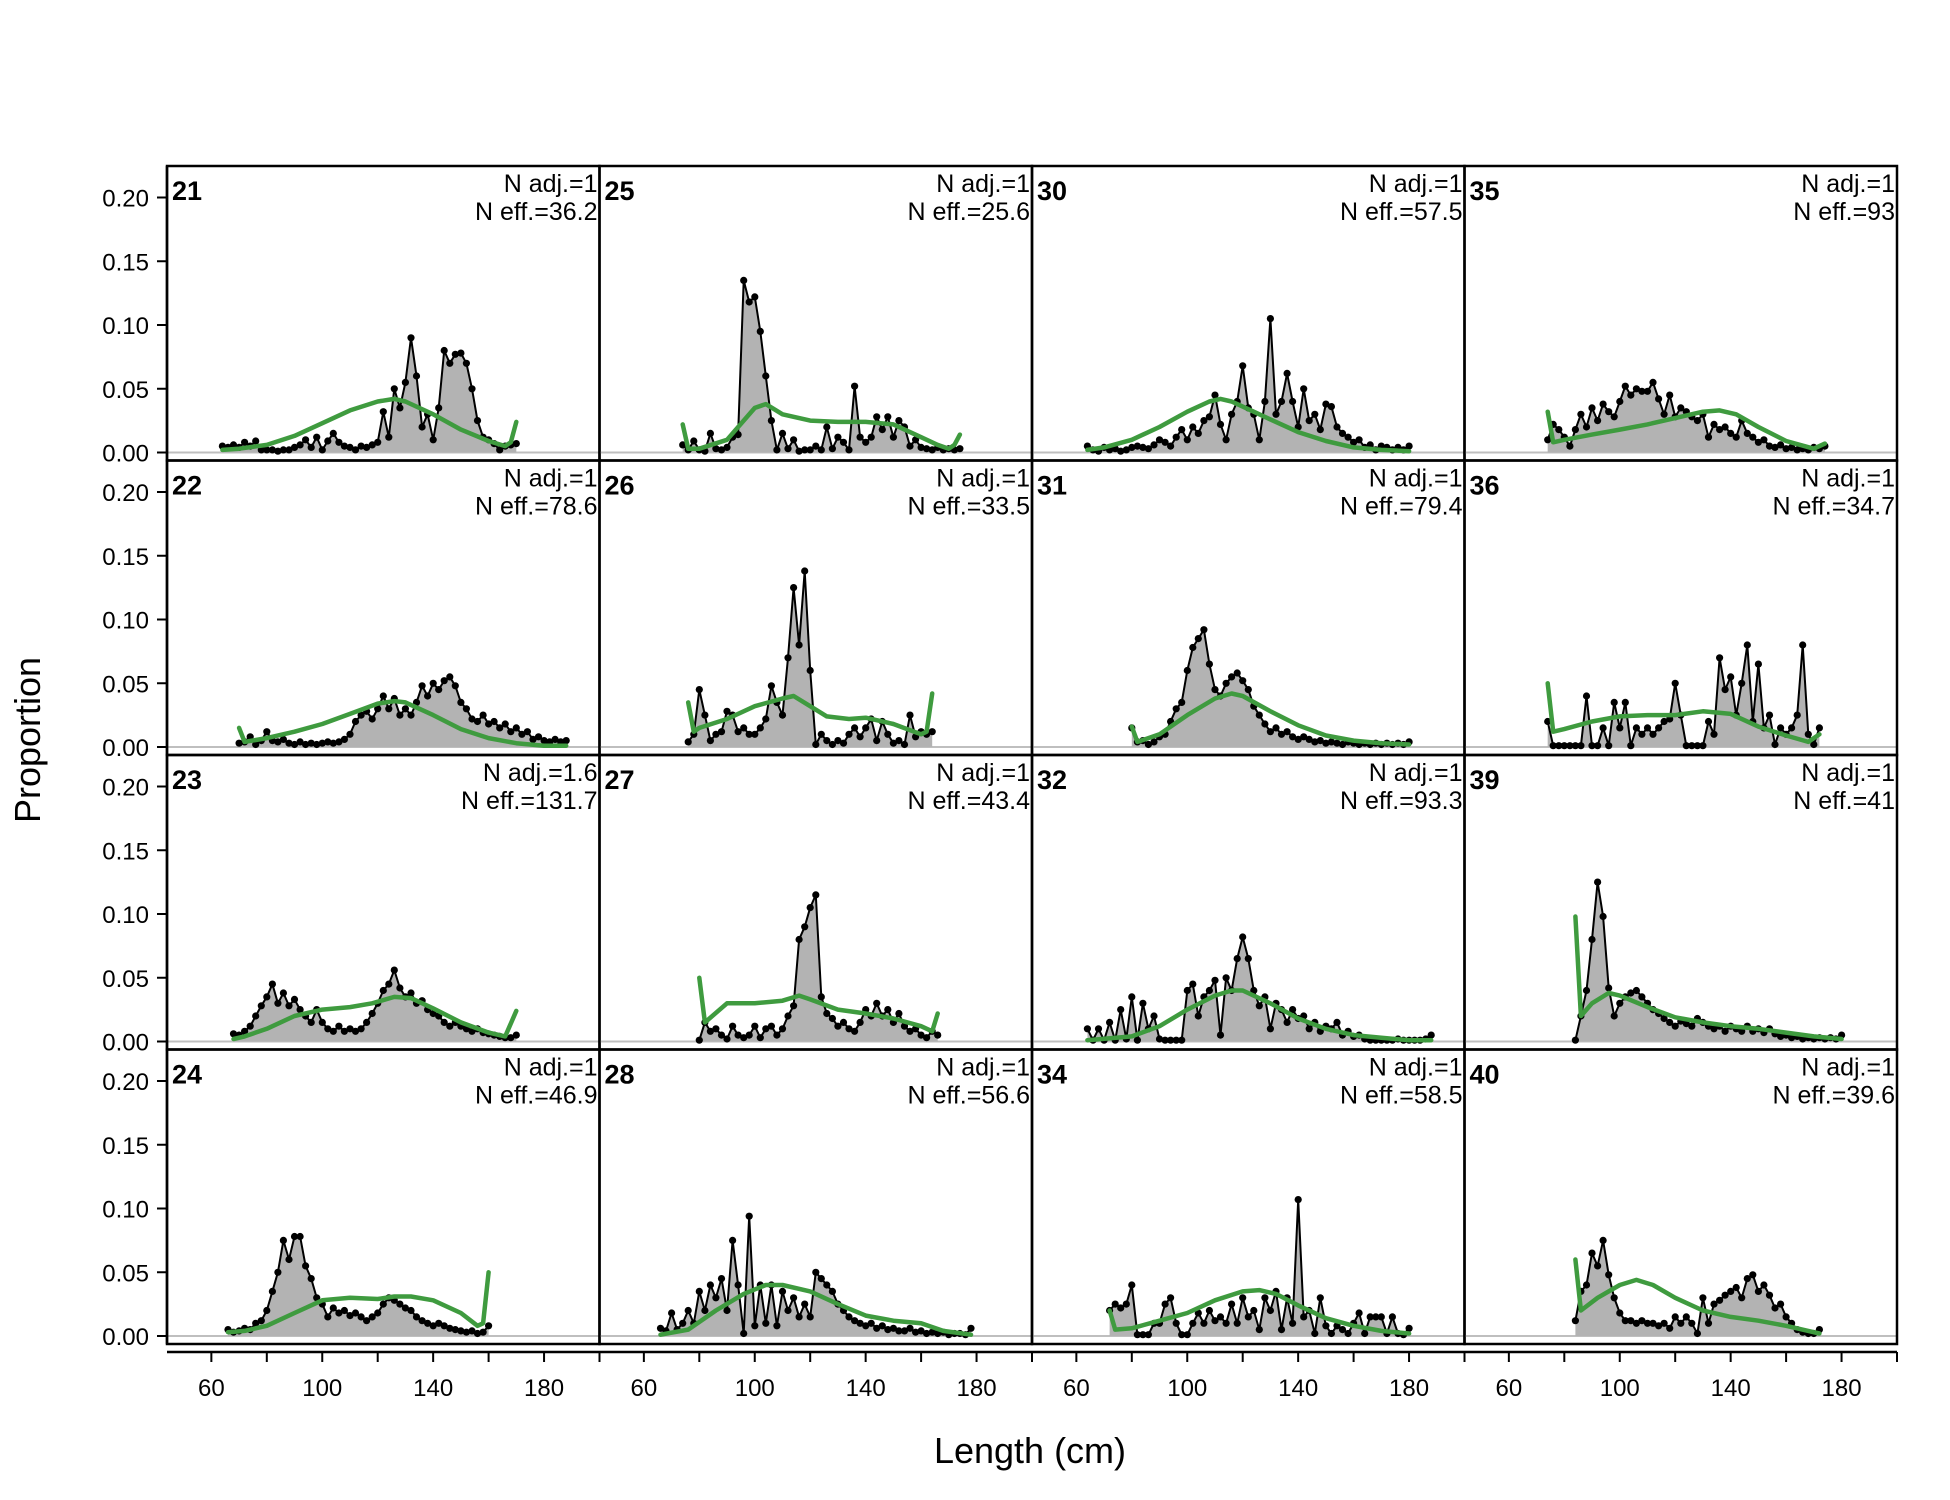 The height and width of the screenshot is (1500, 1950). What do you see at coordinates (983, 773) in the screenshot?
I see `n-adj-text: N adj.=1` at bounding box center [983, 773].